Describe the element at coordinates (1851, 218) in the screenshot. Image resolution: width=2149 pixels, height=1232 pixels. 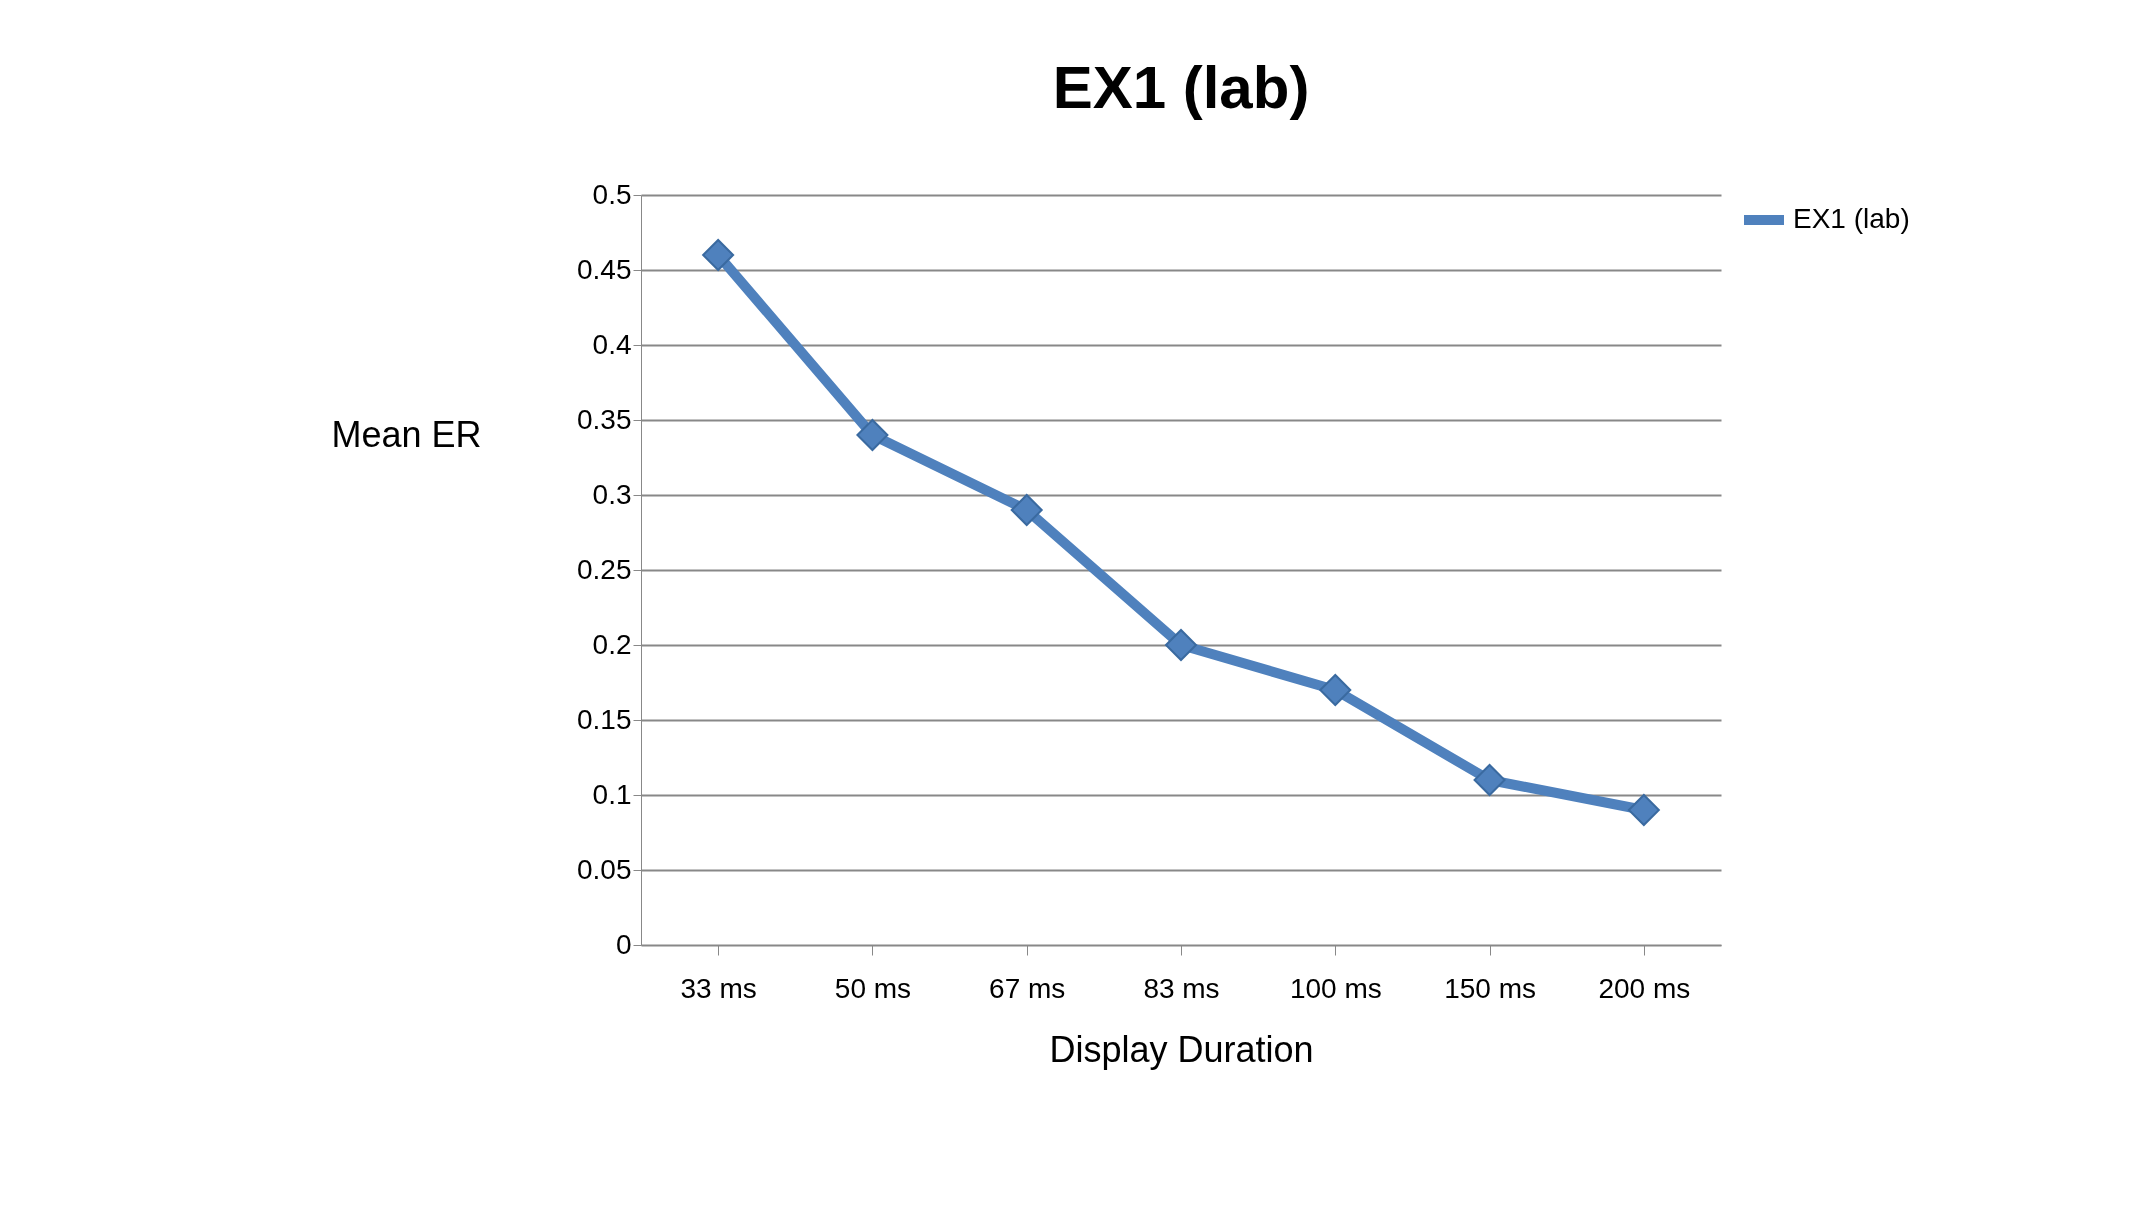
I see `legend-label: EX1 (lab)` at that location.